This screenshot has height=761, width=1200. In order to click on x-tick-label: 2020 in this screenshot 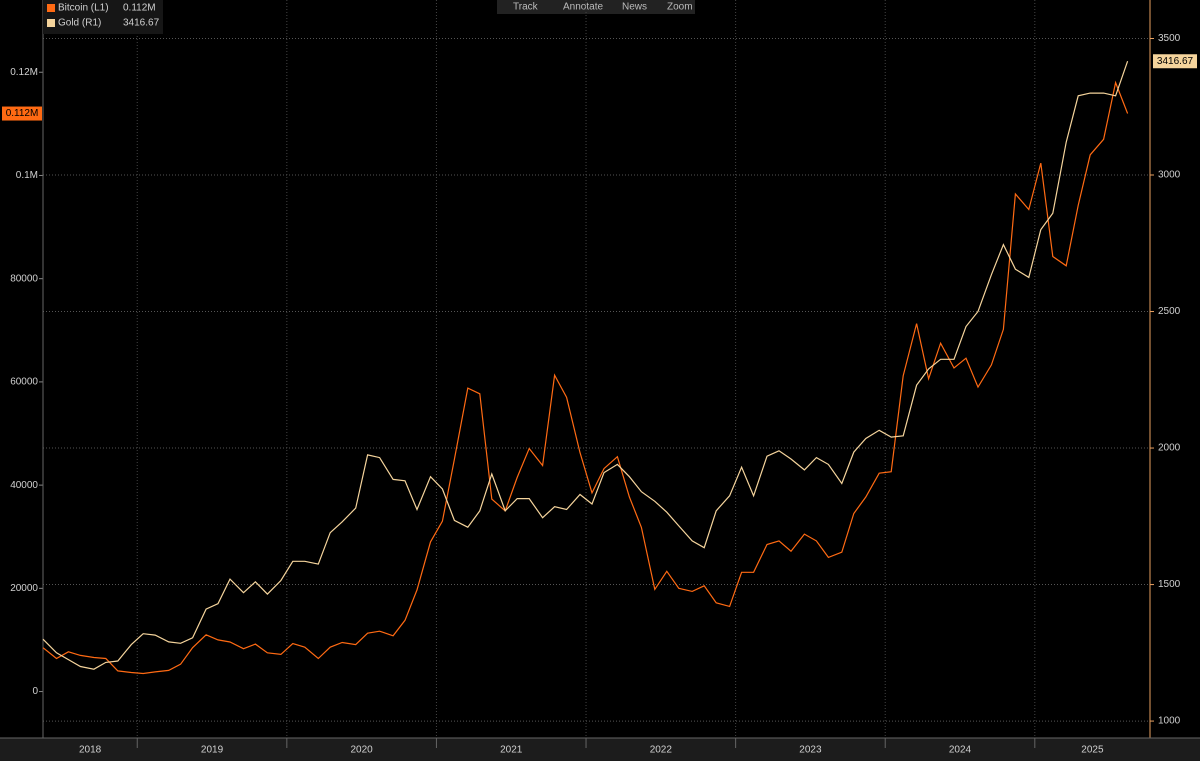, I will do `click(362, 750)`.